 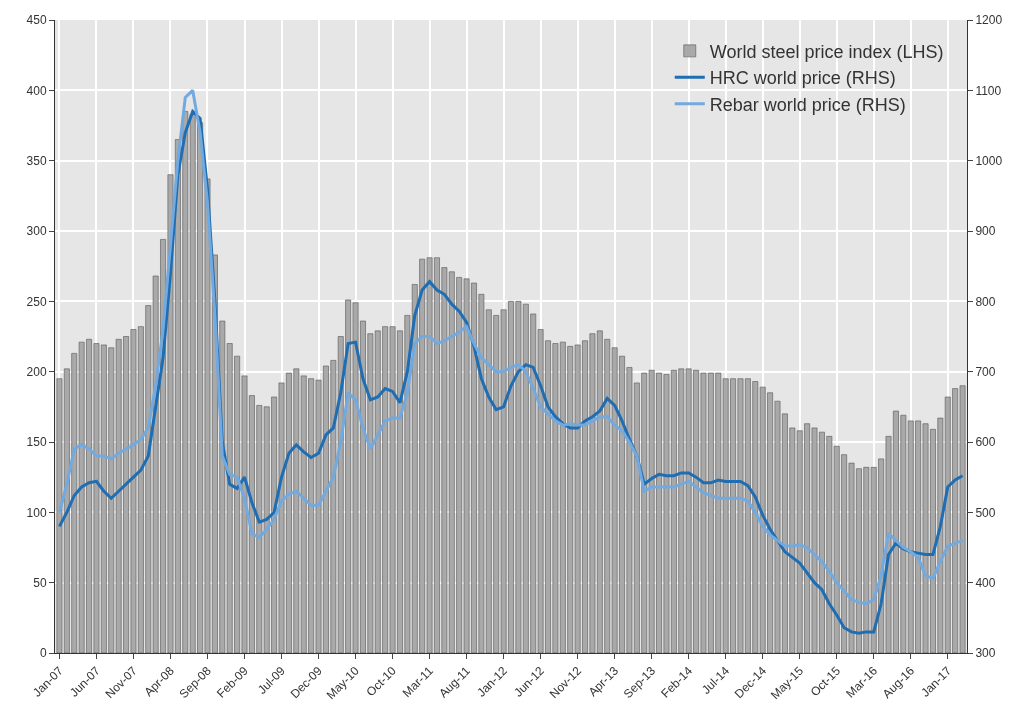 What do you see at coordinates (989, 160) in the screenshot?
I see `y2-tick-label: 1000` at bounding box center [989, 160].